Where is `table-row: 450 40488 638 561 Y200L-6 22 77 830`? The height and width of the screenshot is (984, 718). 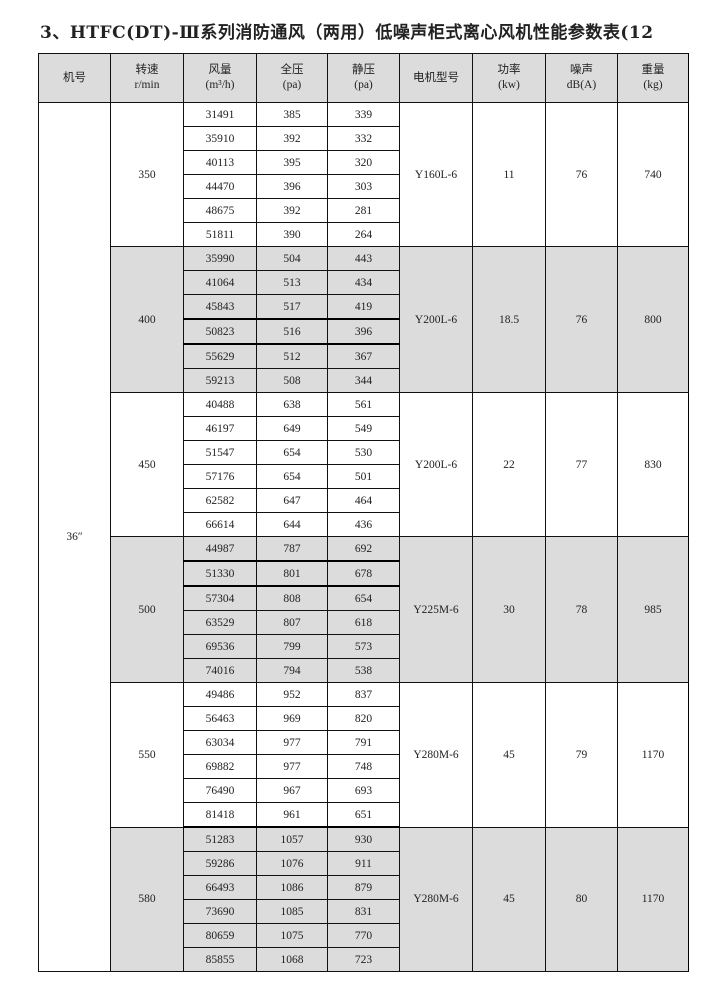 table-row: 450 40488 638 561 Y200L-6 22 77 830 is located at coordinates (364, 464).